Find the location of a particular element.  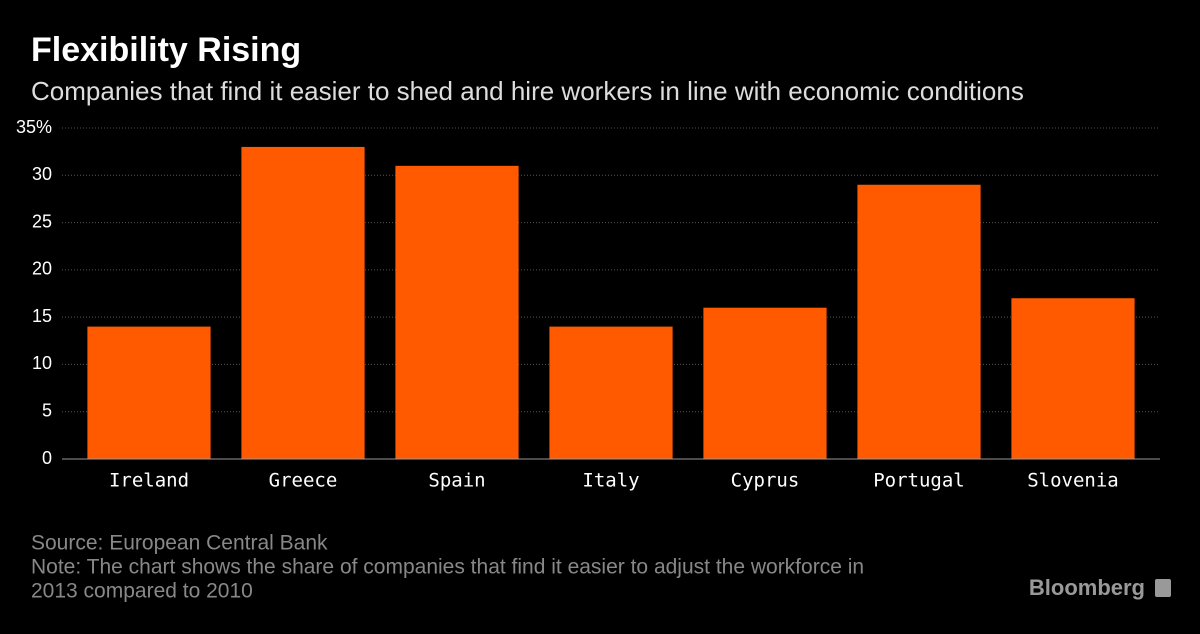

y-tick-label: 35% is located at coordinates (34, 127).